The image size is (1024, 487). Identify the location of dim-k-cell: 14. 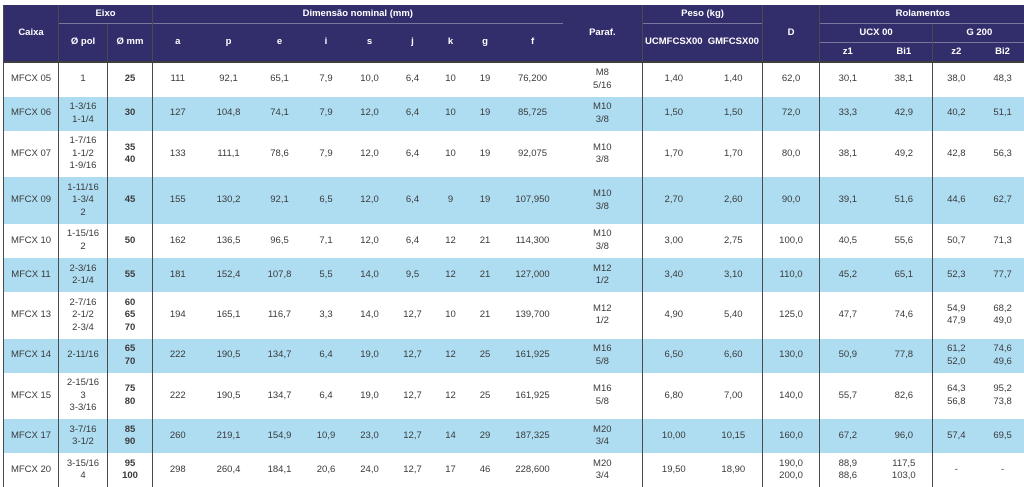
(451, 436).